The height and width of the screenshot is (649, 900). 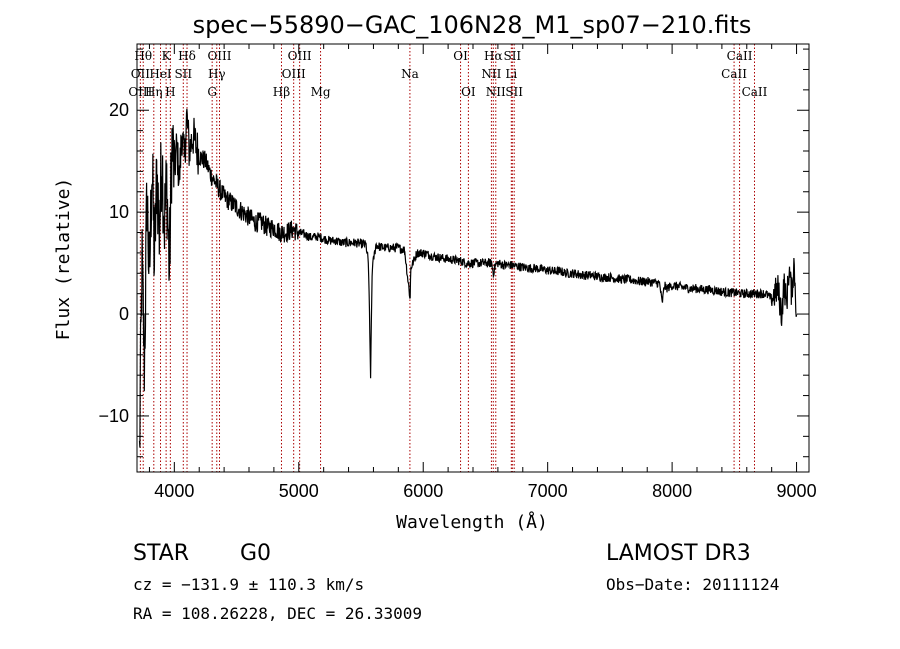 What do you see at coordinates (472, 25) in the screenshot?
I see `chart-title: spec−55890−GAC_106N28_M1_sp07−210.fits` at bounding box center [472, 25].